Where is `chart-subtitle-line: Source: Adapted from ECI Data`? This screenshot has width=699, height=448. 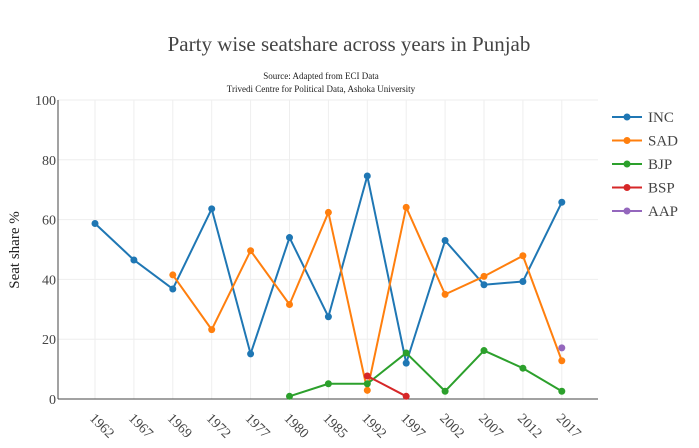 chart-subtitle-line: Source: Adapted from ECI Data is located at coordinates (320, 76).